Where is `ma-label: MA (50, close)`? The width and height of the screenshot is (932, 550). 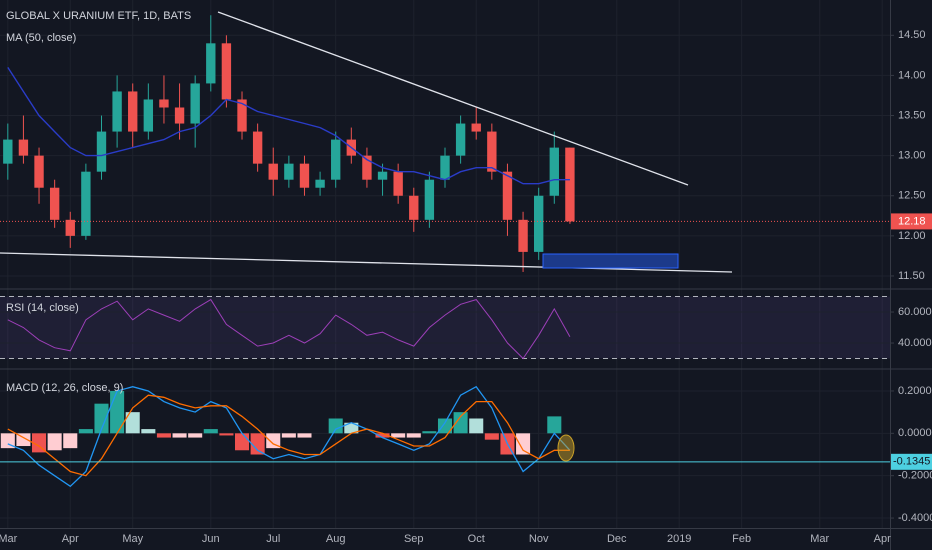 ma-label: MA (50, close) is located at coordinates (41, 38).